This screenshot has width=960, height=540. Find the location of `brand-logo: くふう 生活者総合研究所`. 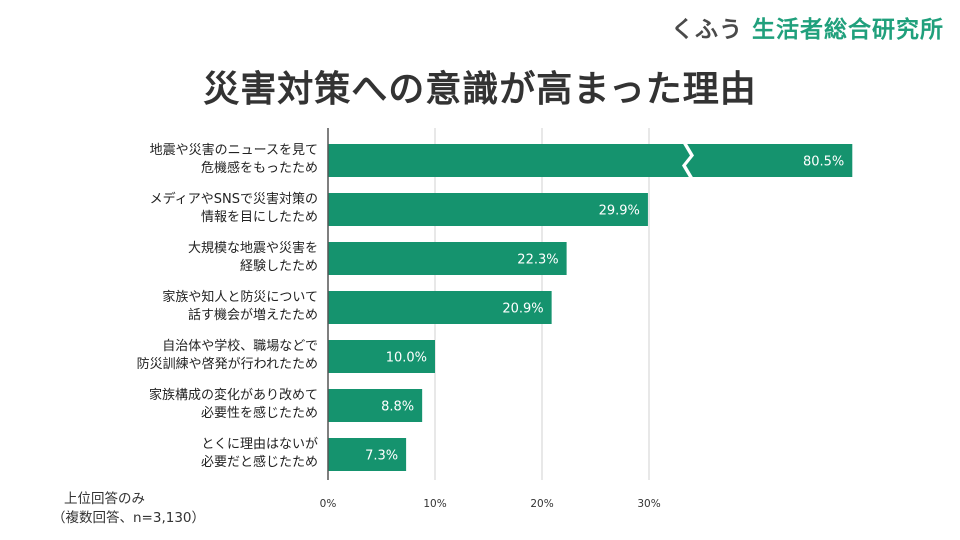

brand-logo: くふう 生活者総合研究所 is located at coordinates (807, 27).